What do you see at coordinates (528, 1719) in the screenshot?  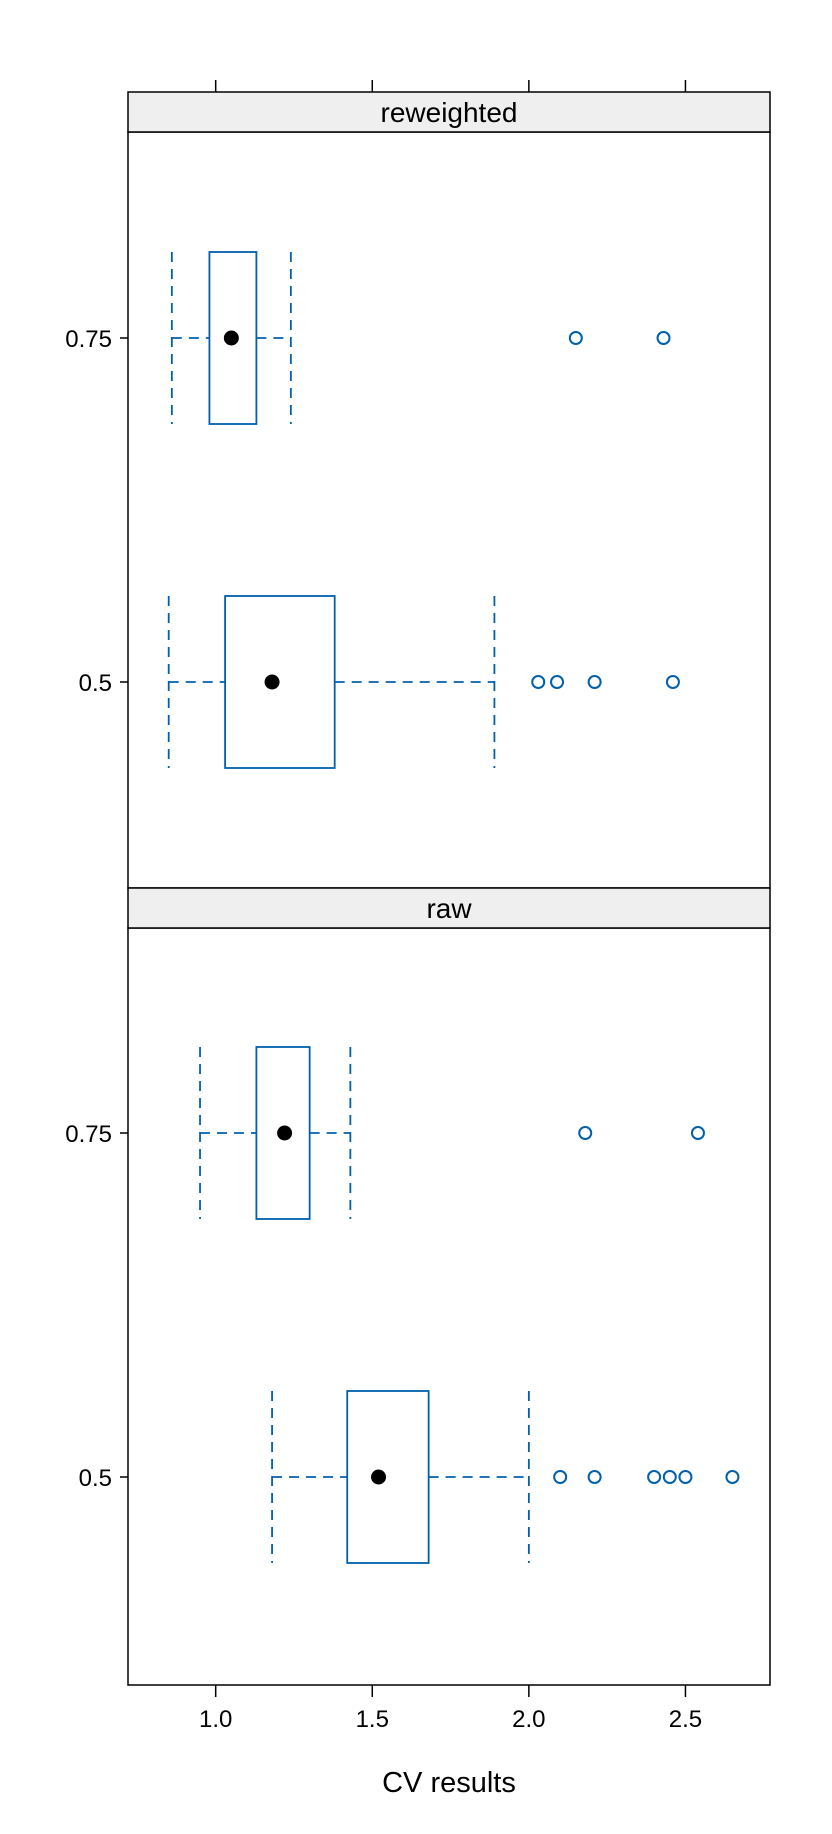 I see `x-tick-label: 2.0` at bounding box center [528, 1719].